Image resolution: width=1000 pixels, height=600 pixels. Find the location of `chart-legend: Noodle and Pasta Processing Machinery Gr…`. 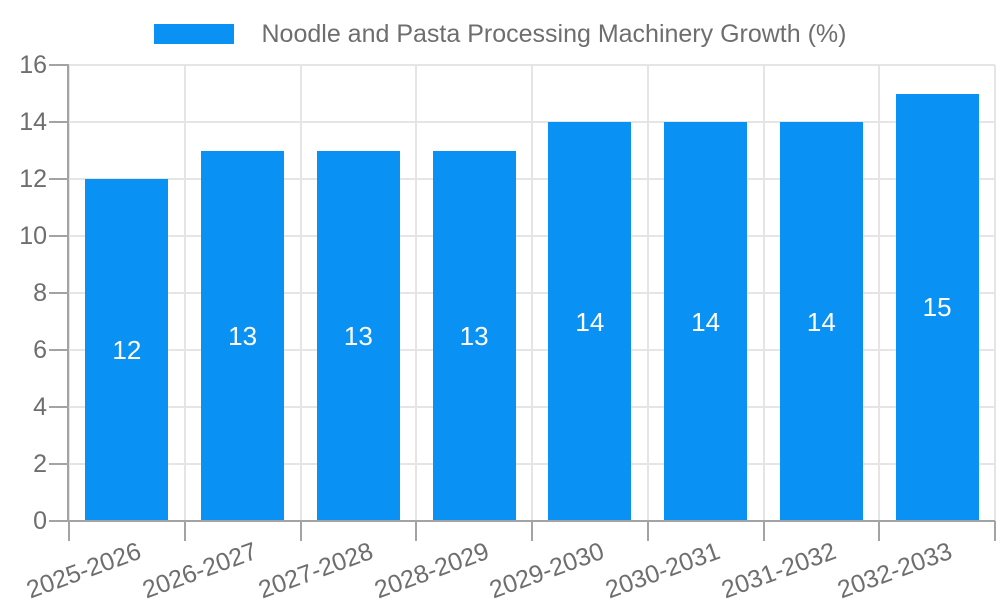

chart-legend: Noodle and Pasta Processing Machinery Gr… is located at coordinates (500, 34).